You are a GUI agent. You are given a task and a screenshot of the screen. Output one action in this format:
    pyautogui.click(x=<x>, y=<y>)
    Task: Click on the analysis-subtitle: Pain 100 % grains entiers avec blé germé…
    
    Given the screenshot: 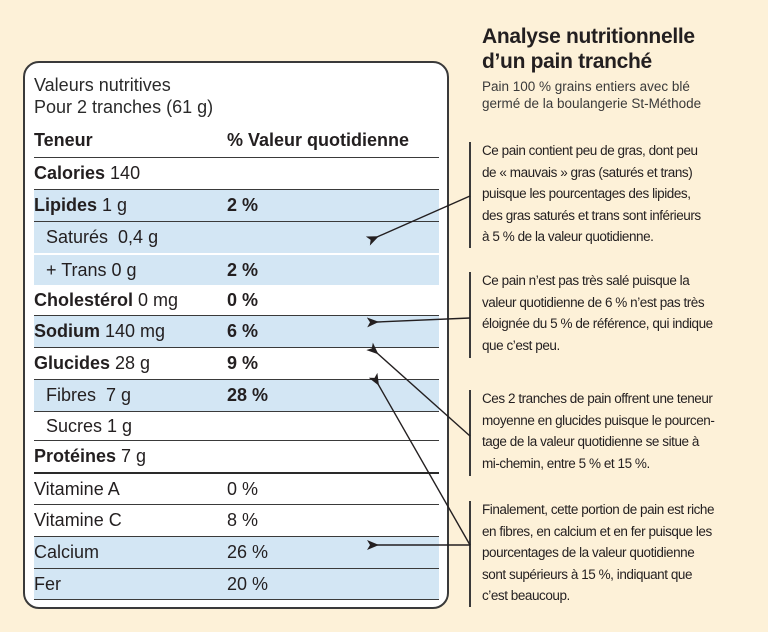 What is the action you would take?
    pyautogui.click(x=591, y=95)
    